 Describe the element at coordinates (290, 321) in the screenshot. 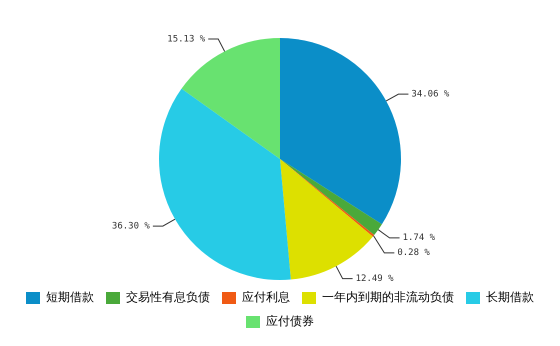

I see `legend-label: 应付债券` at that location.